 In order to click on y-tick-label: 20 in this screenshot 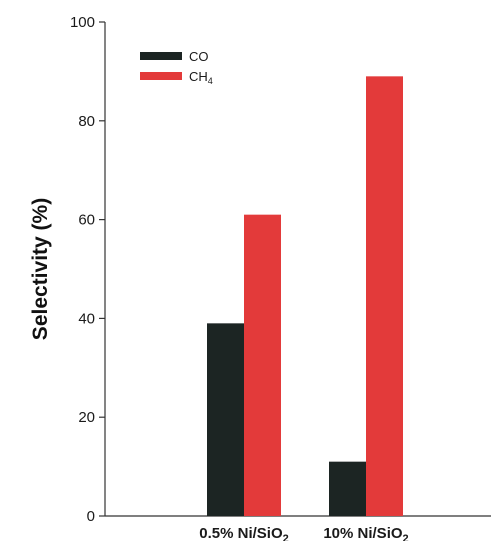, I will do `click(86, 417)`.